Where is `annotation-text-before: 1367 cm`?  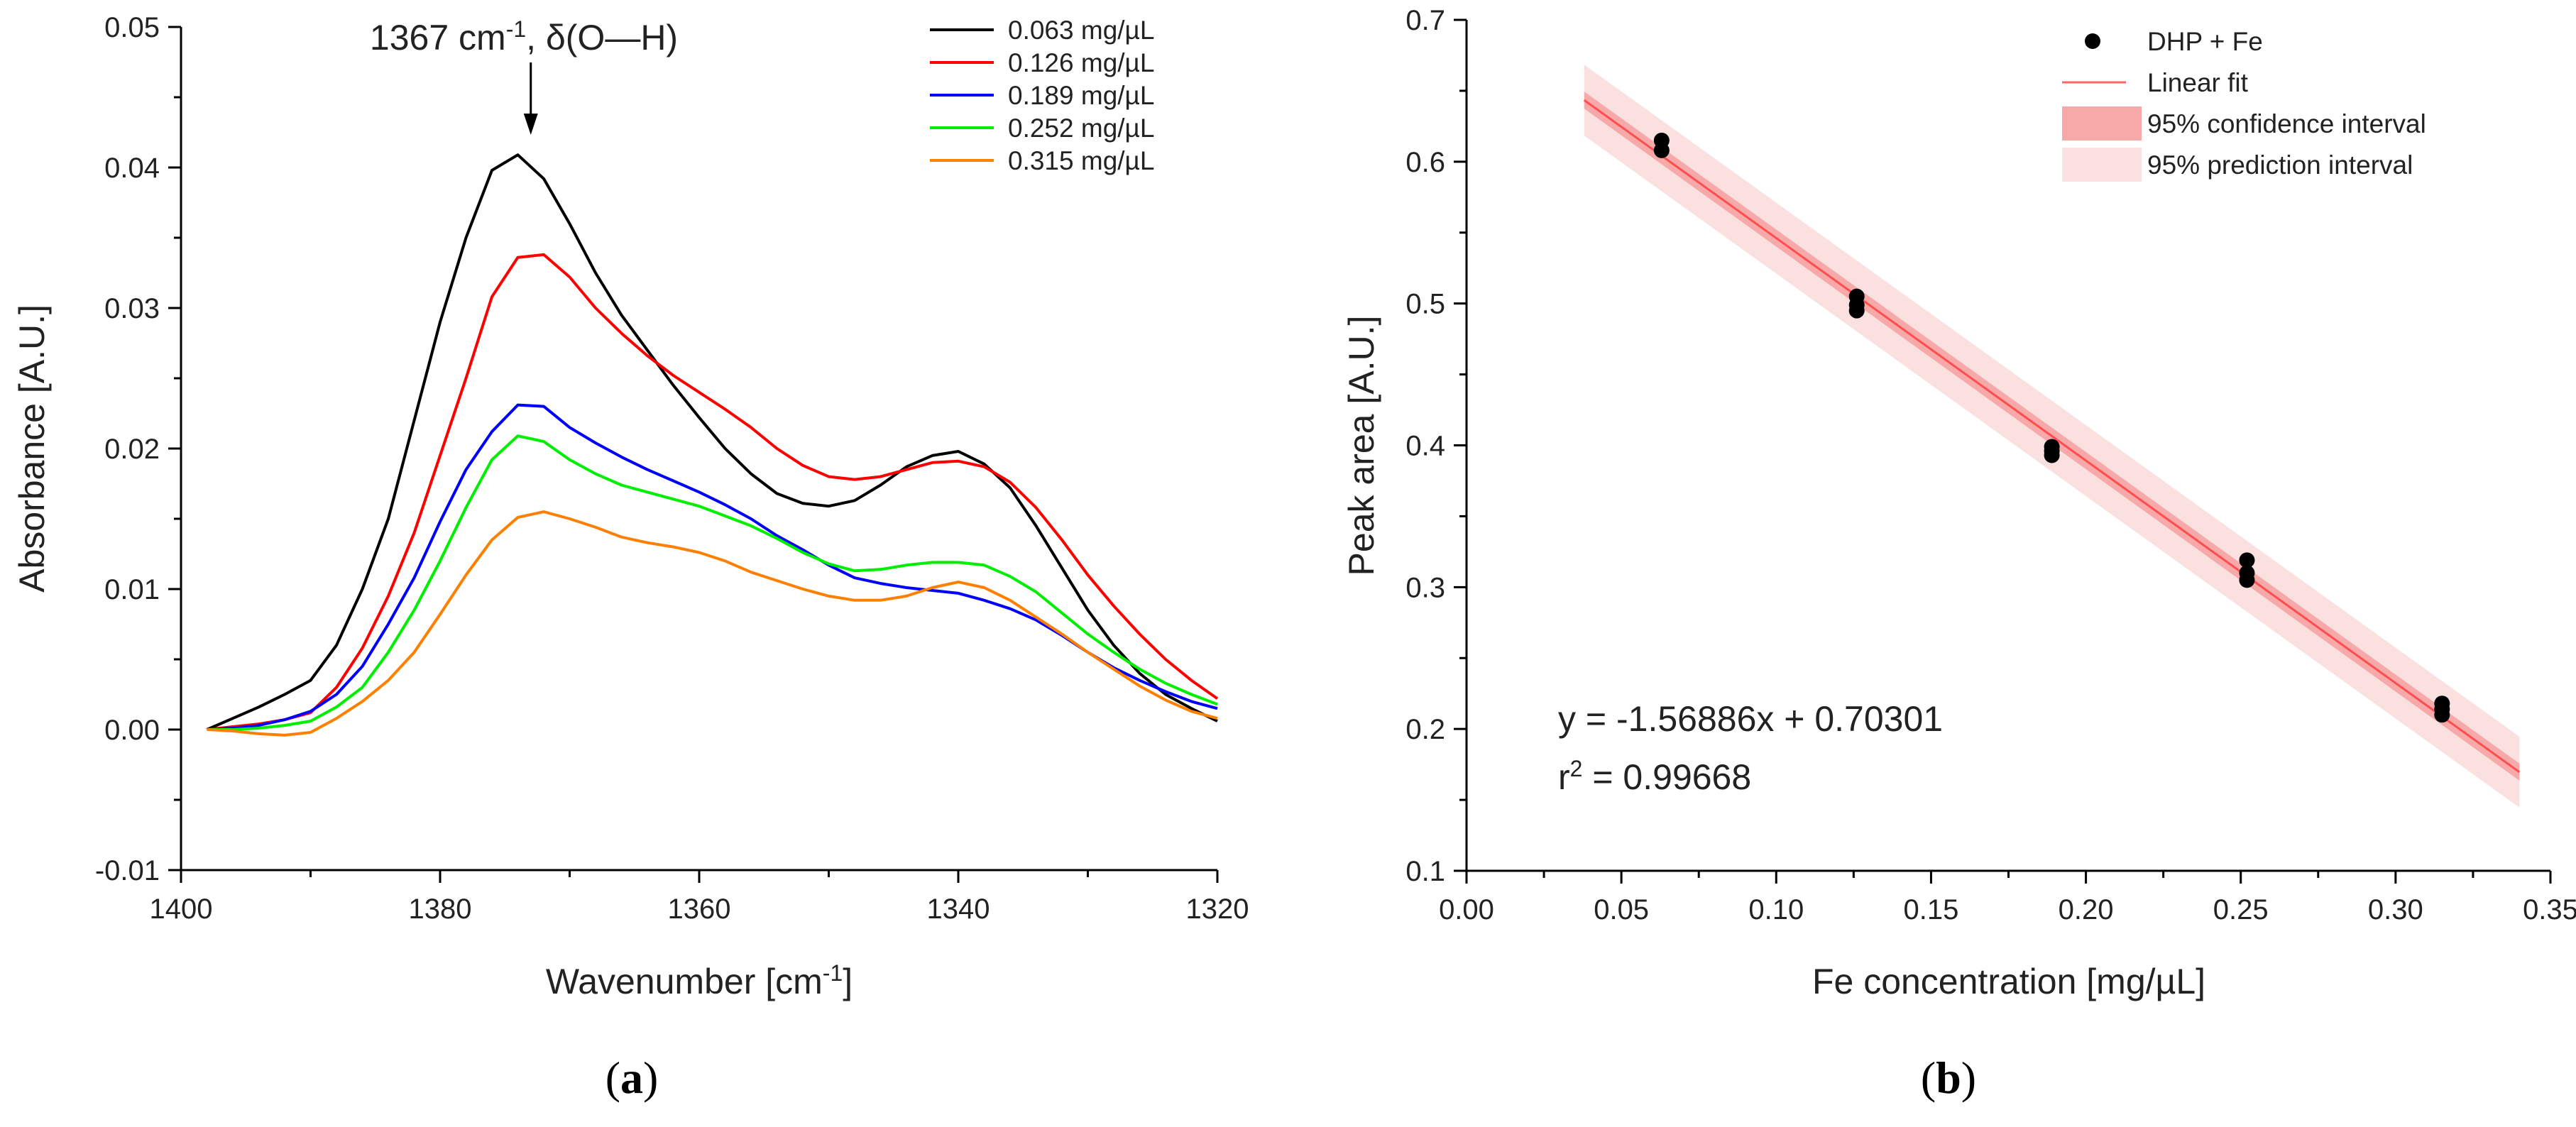
annotation-text-before: 1367 cm is located at coordinates (438, 37).